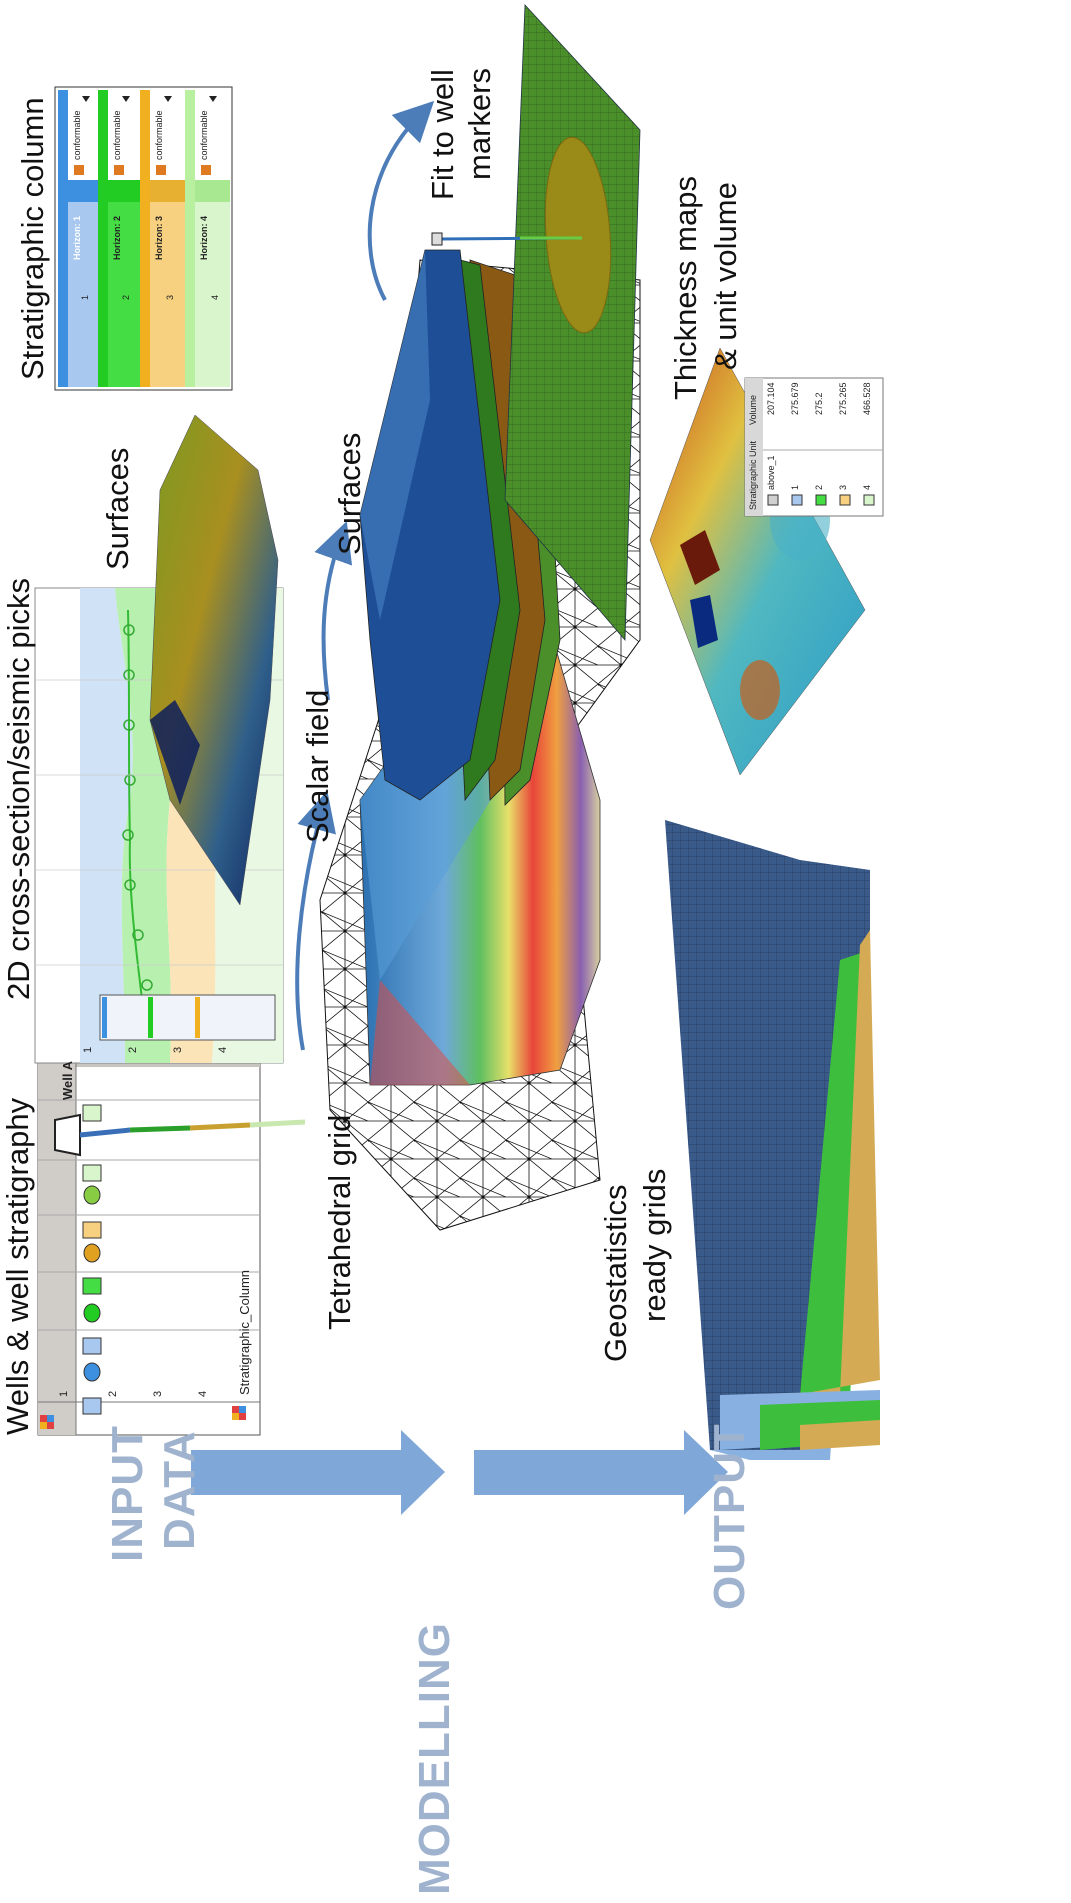 The image size is (1071, 1903). What do you see at coordinates (814, 447) in the screenshot?
I see `volume-table-frame` at bounding box center [814, 447].